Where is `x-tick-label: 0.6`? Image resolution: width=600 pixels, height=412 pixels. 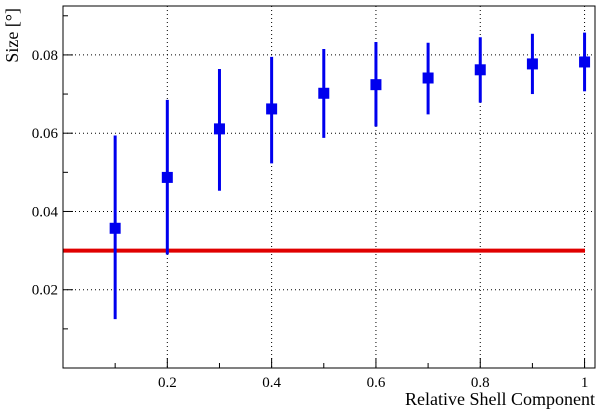
x-tick-label: 0.6 is located at coordinates (376, 383).